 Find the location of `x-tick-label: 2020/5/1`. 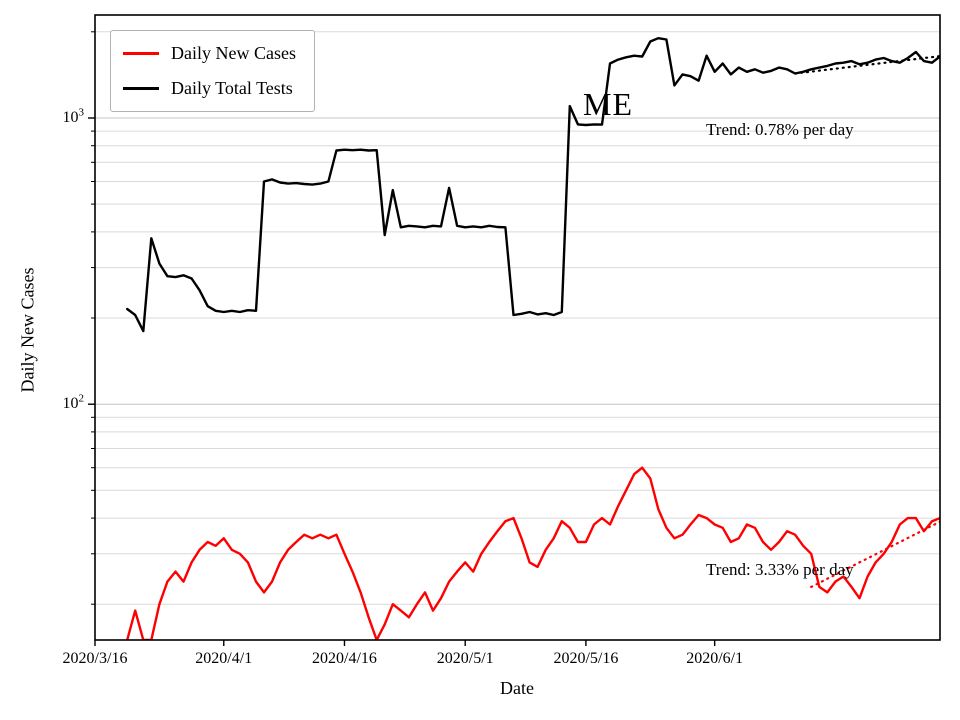

x-tick-label: 2020/5/1 is located at coordinates (465, 658).